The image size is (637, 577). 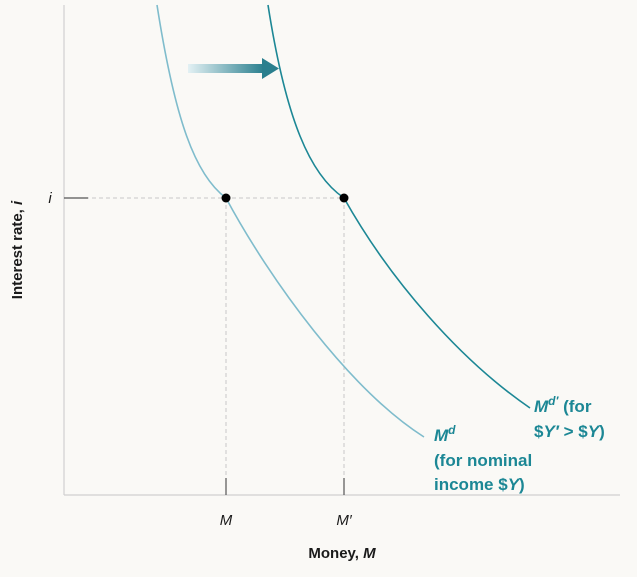 What do you see at coordinates (226, 520) in the screenshot?
I see `x-tick-label-m: M` at bounding box center [226, 520].